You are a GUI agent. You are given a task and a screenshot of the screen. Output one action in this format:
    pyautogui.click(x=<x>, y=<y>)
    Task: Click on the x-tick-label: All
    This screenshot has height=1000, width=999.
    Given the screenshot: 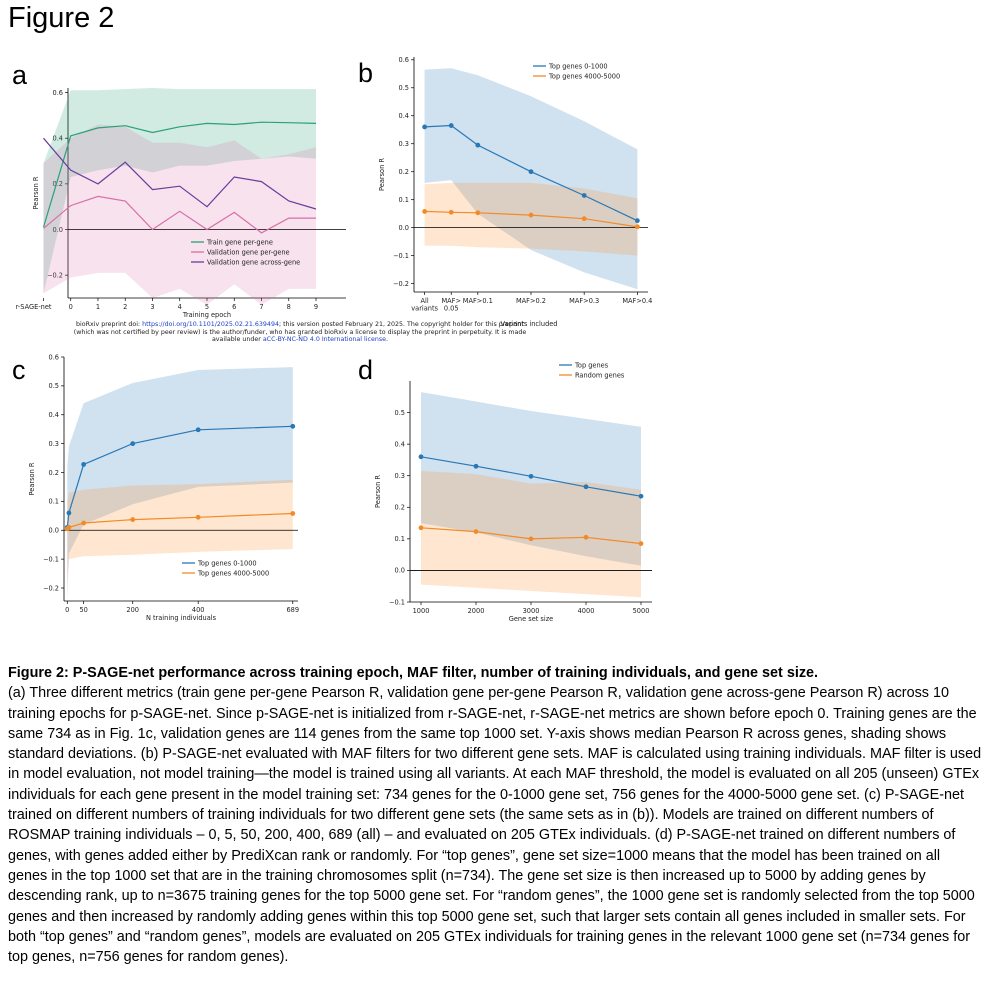 What is the action you would take?
    pyautogui.click(x=425, y=301)
    